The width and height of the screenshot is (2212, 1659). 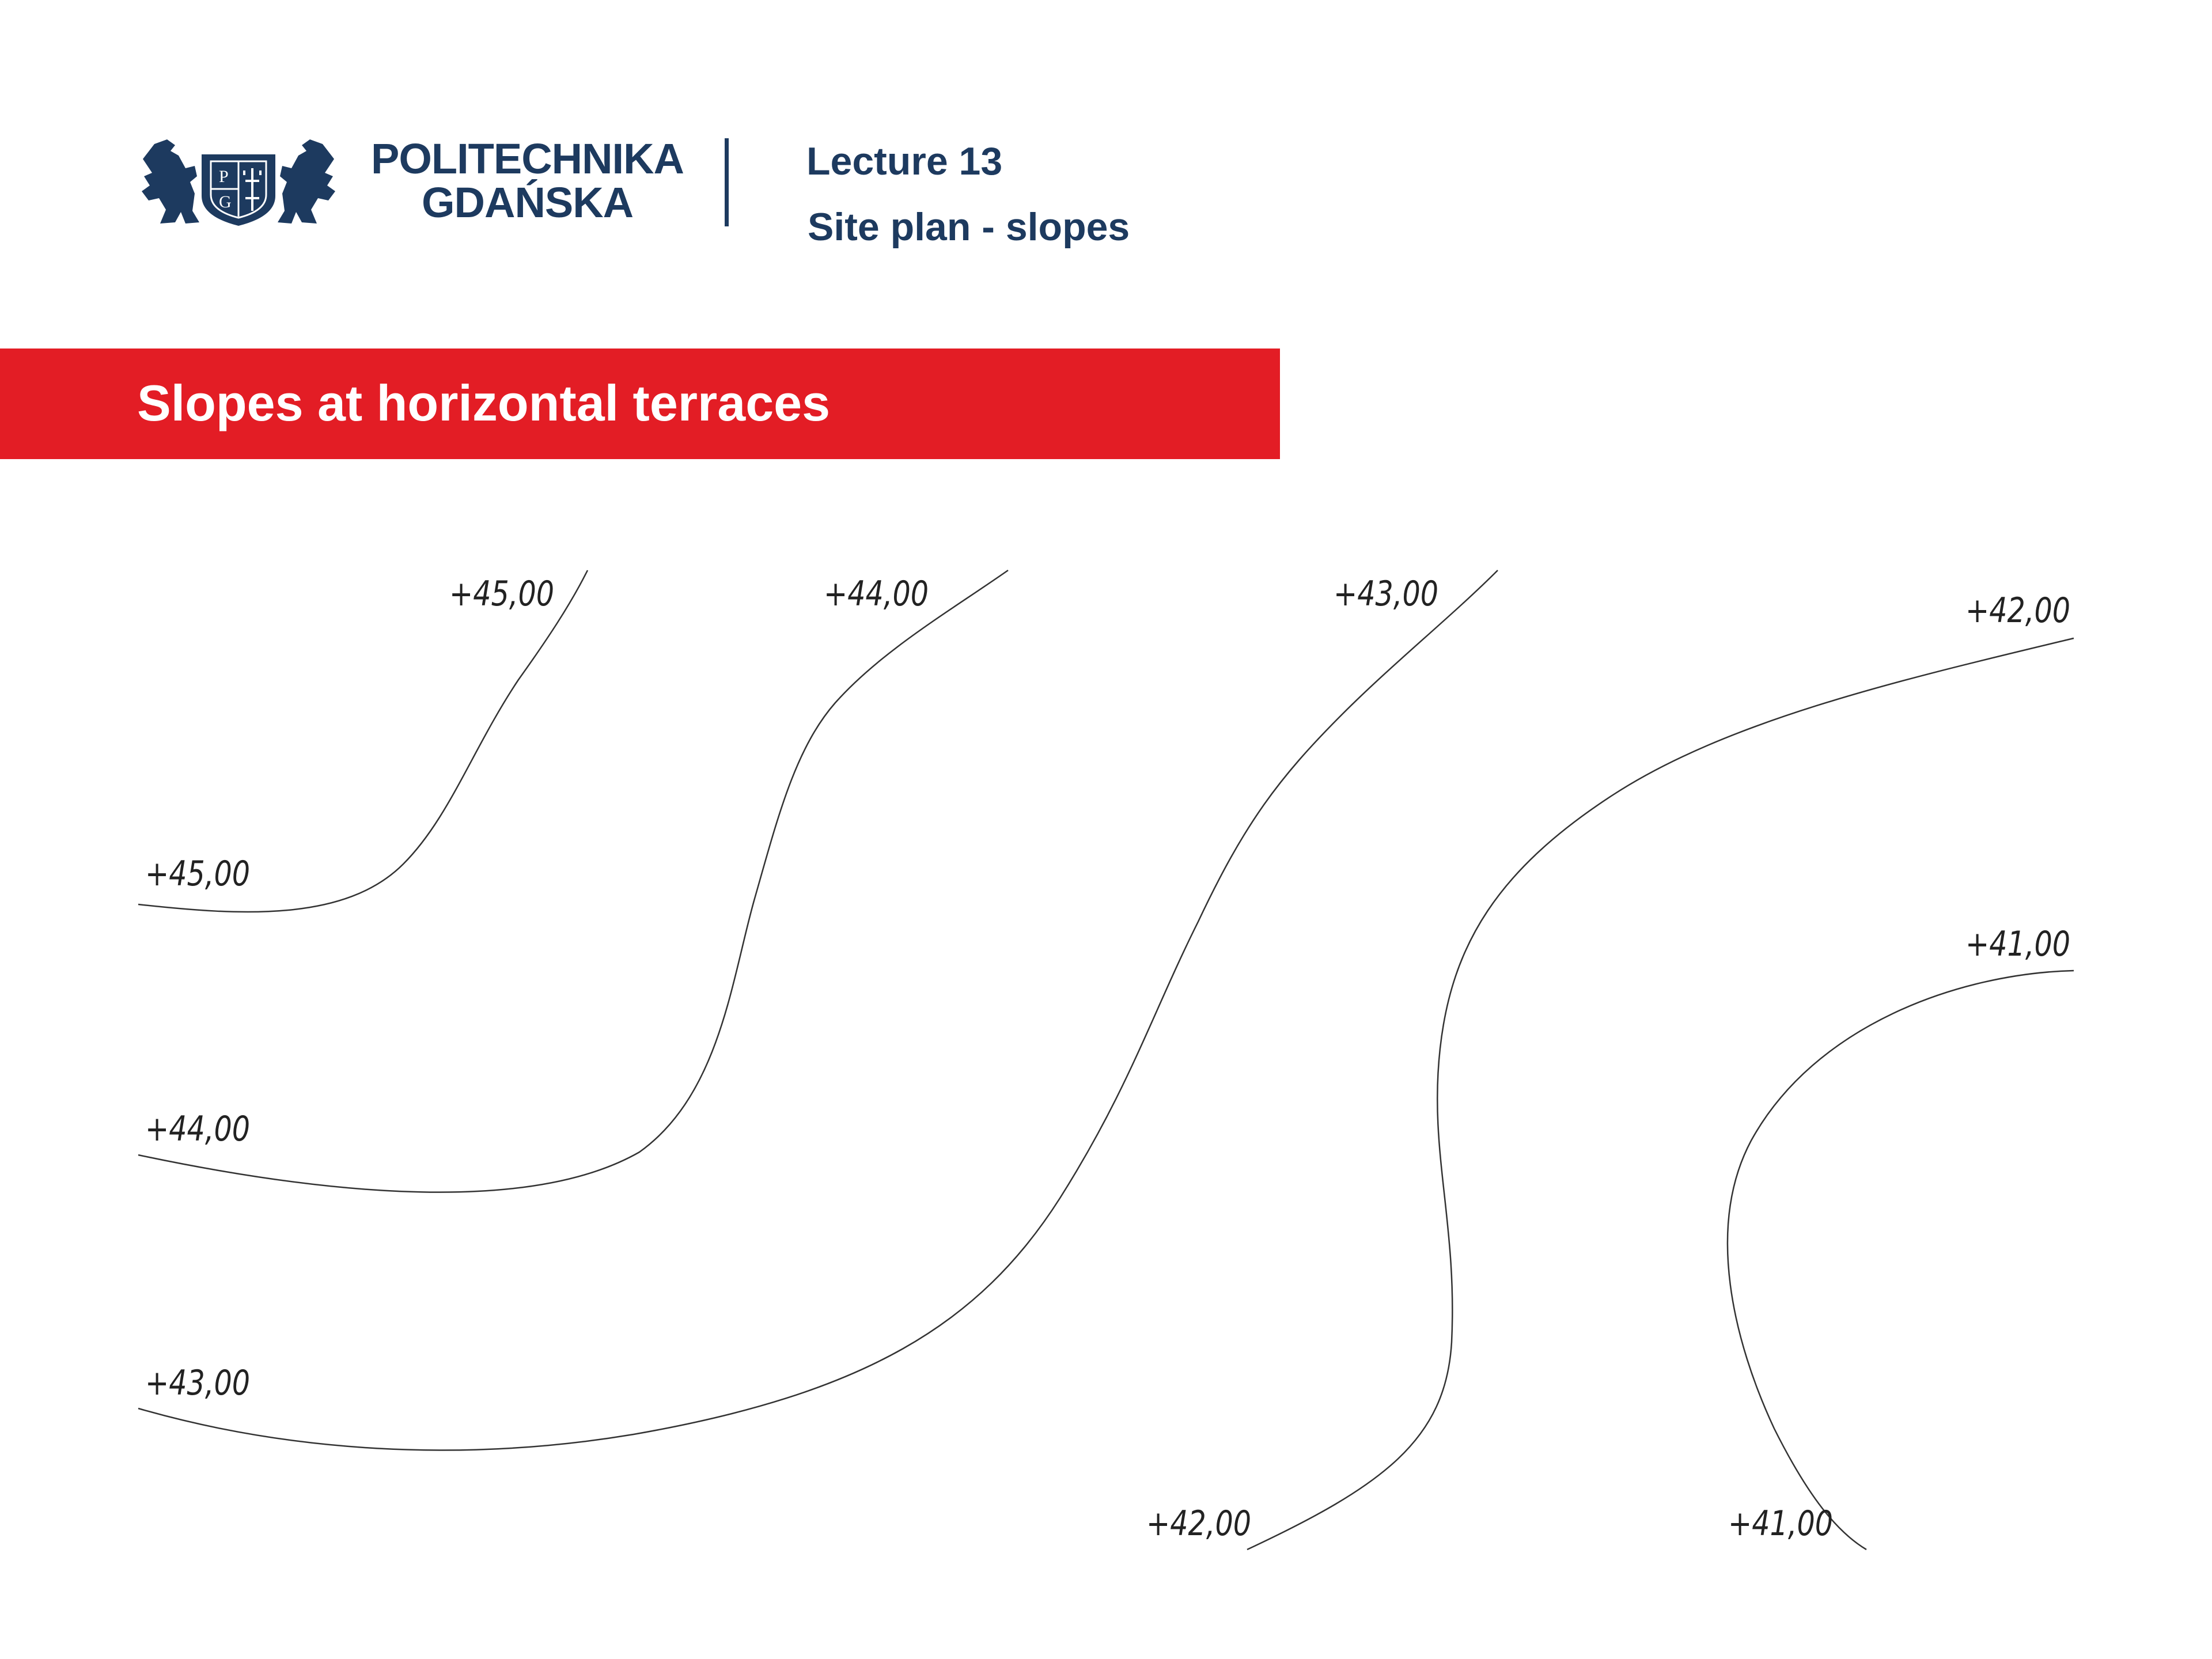 I want to click on politechnika-gdanska-logo-icon: P G, so click(x=238, y=182).